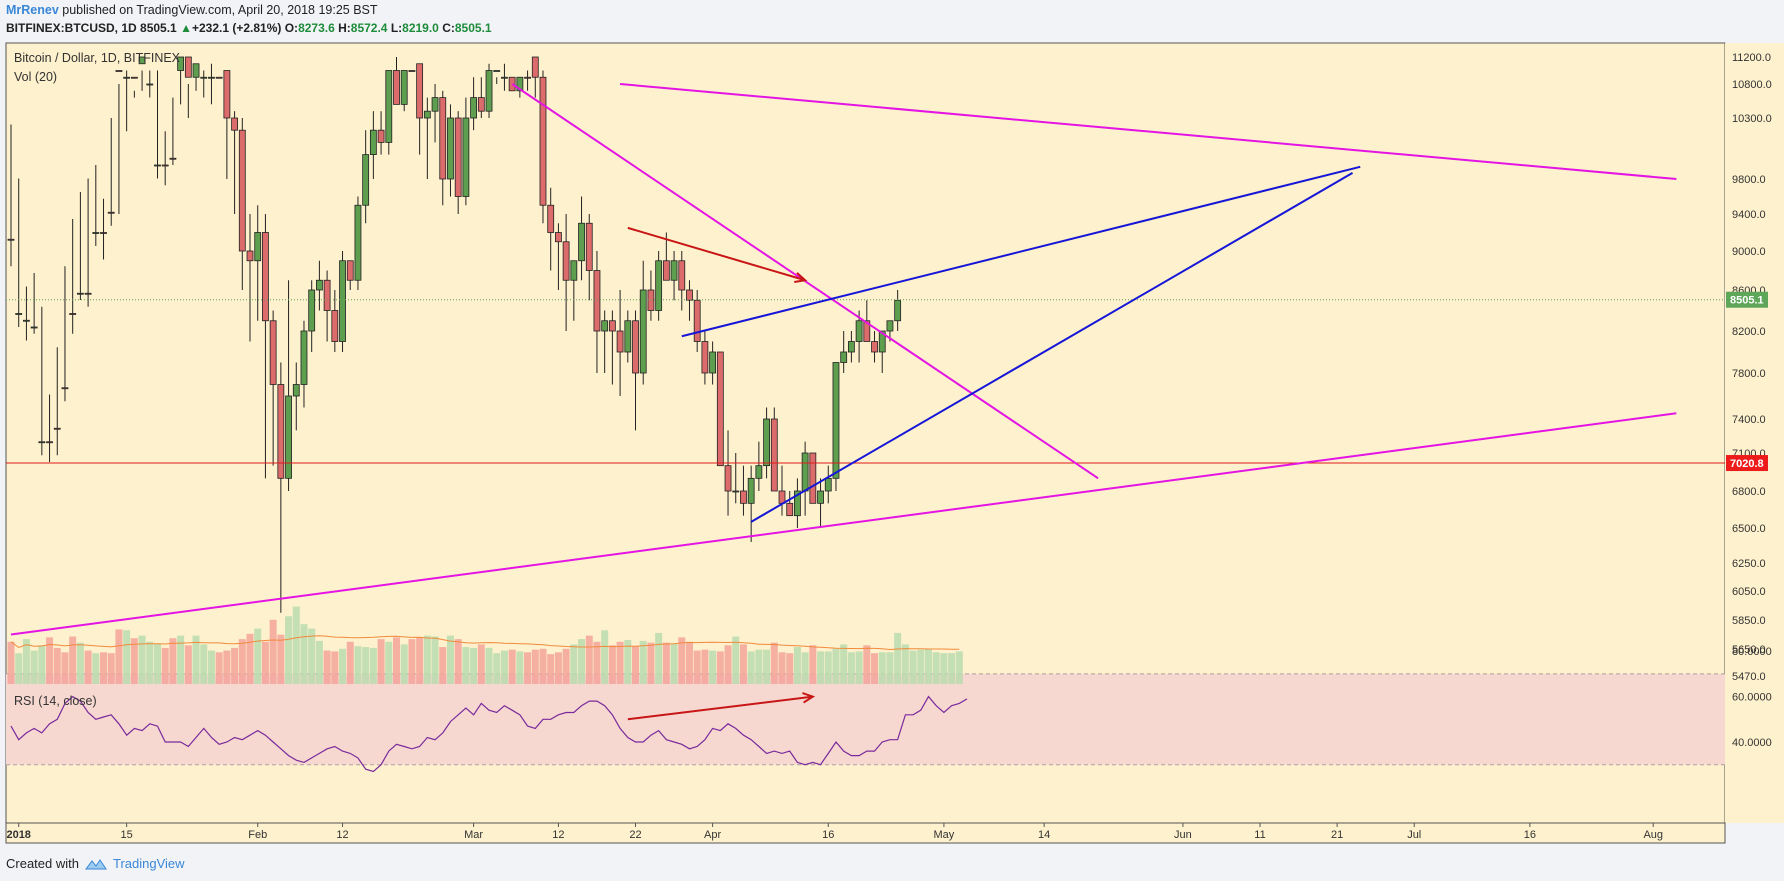 The width and height of the screenshot is (1784, 881). What do you see at coordinates (1148, 131) in the screenshot?
I see `magenta-upper-line` at bounding box center [1148, 131].